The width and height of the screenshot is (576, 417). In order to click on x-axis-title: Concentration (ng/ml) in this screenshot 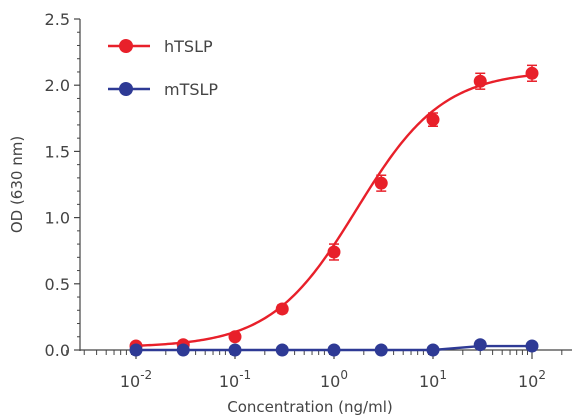, I will do `click(309, 407)`.